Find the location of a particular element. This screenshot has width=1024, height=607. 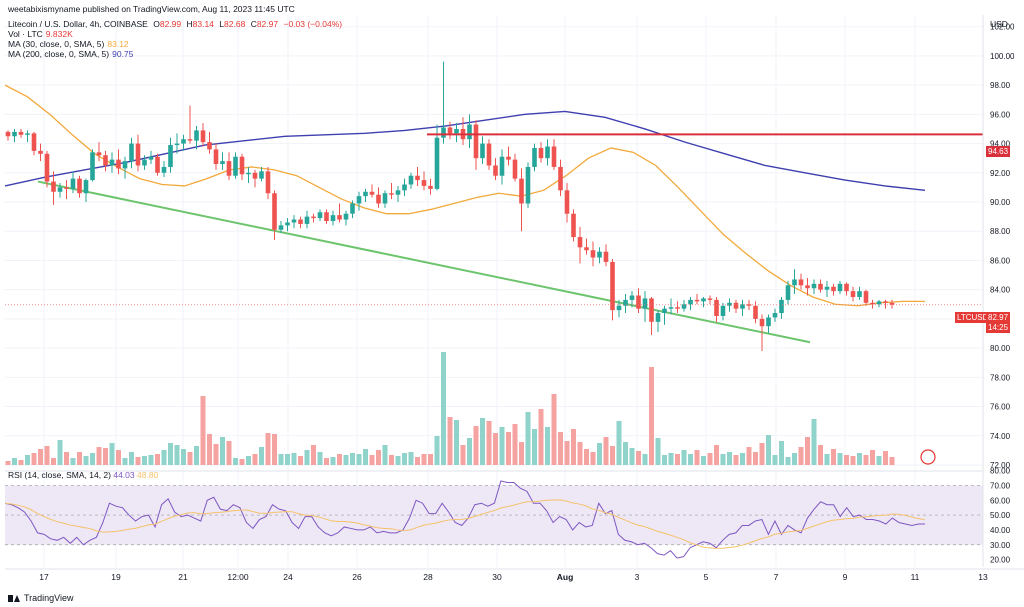

time-tick-label: 24 is located at coordinates (288, 577).